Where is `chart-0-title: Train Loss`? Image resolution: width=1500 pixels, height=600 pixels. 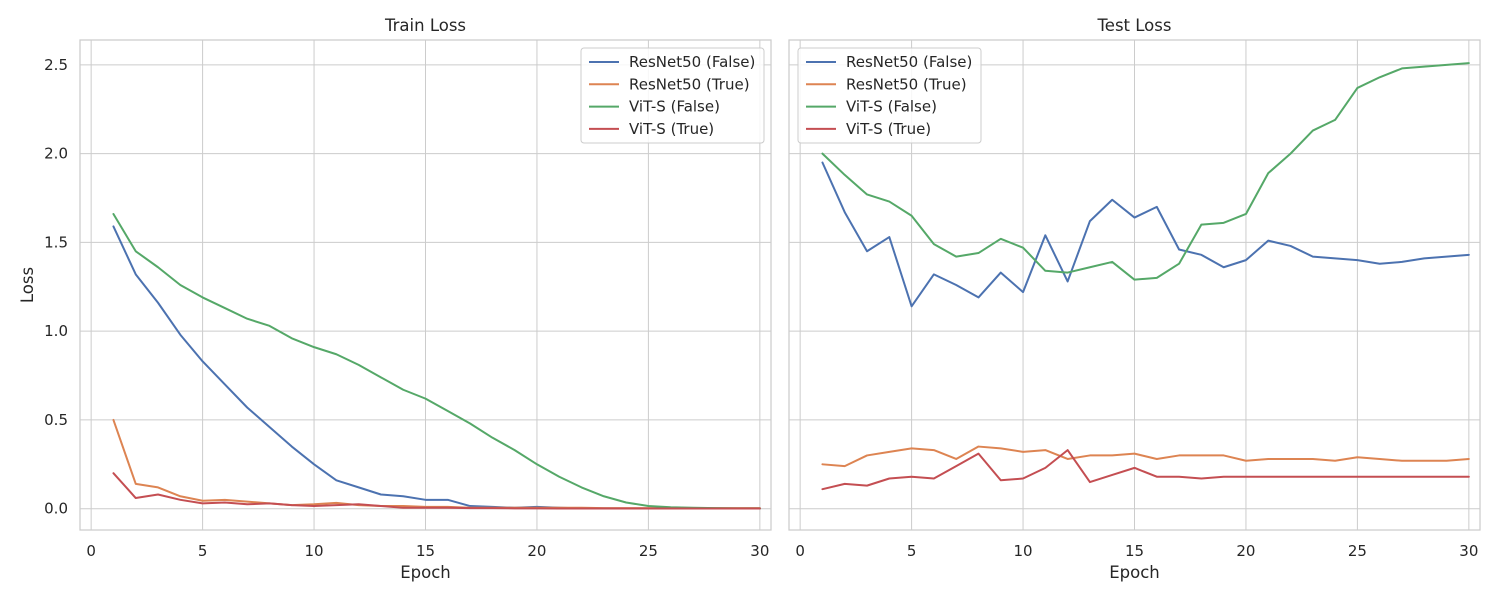 chart-0-title: Train Loss is located at coordinates (425, 25).